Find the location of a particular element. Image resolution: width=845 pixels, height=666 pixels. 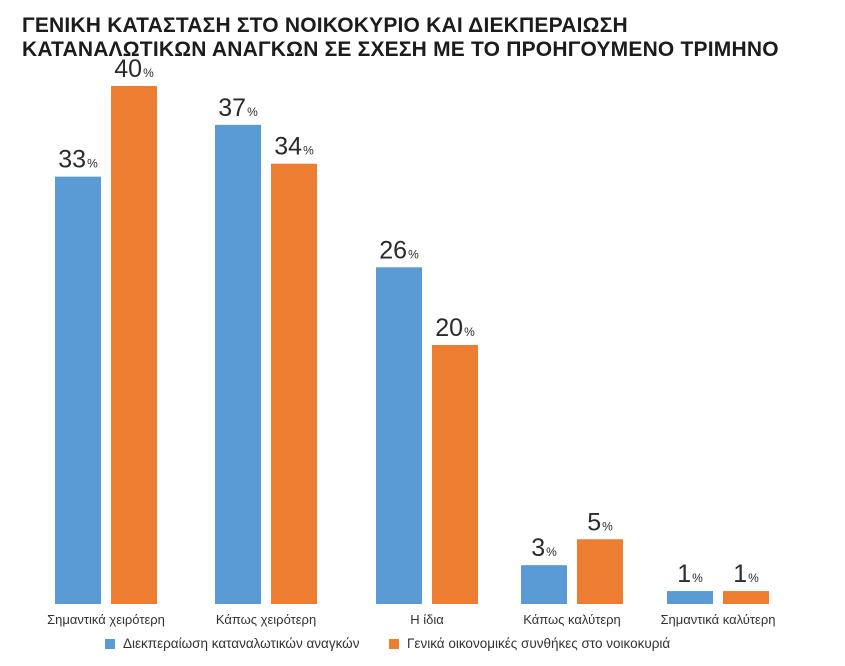

category-label-1: Σημαντικά χειρότερη is located at coordinates (106, 619).